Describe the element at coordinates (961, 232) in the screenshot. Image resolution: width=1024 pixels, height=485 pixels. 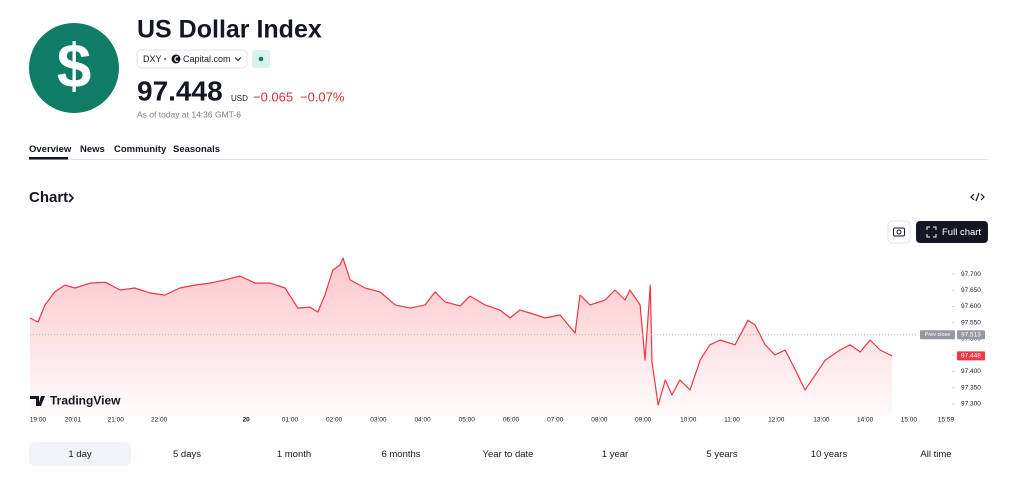
I see `full-chart-label: Full chart` at that location.